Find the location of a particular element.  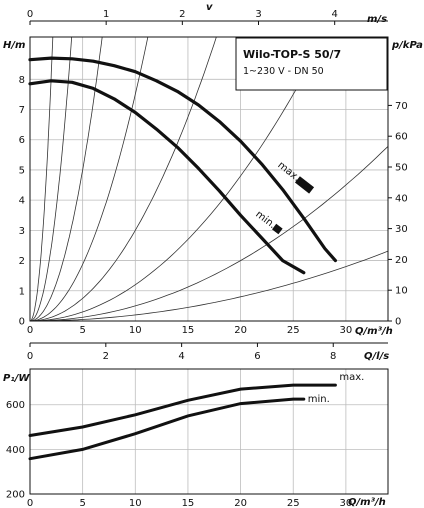

power-curves: max. min. is located at coordinates (196, 416).